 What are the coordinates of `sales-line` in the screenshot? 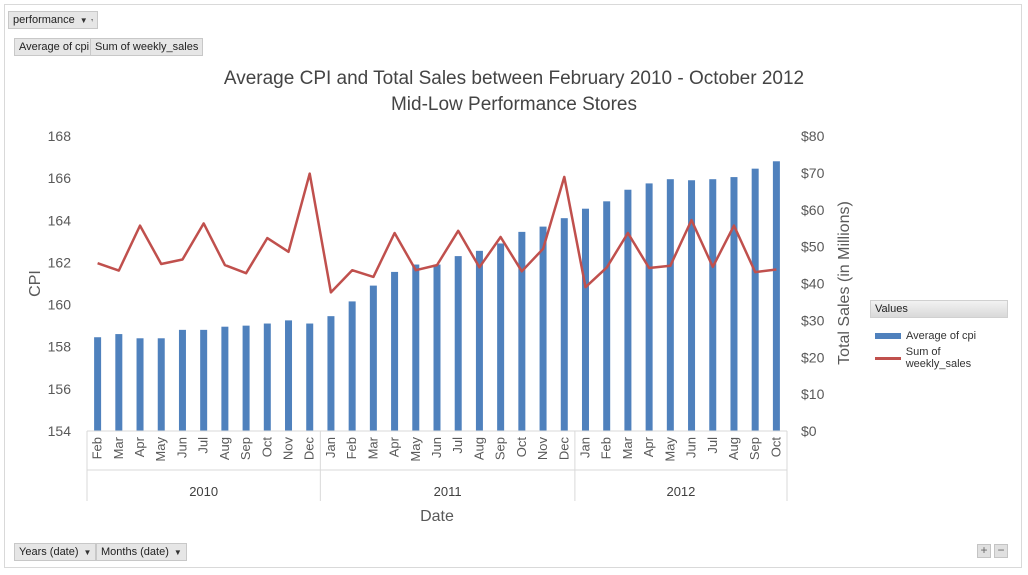 It's located at (437, 233).